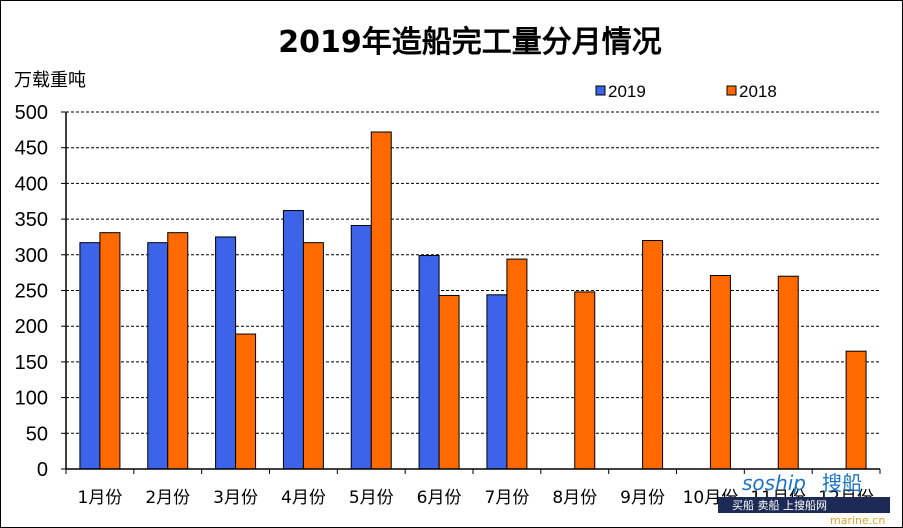 This screenshot has width=903, height=528. What do you see at coordinates (31, 113) in the screenshot?
I see `y-tick-label: 500` at bounding box center [31, 113].